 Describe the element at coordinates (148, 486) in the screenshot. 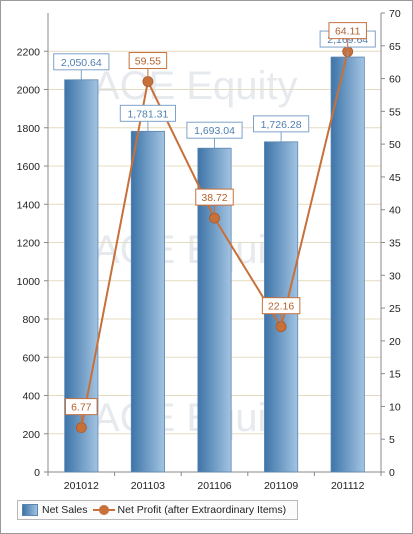

I see `x-tick-label: 201103` at that location.